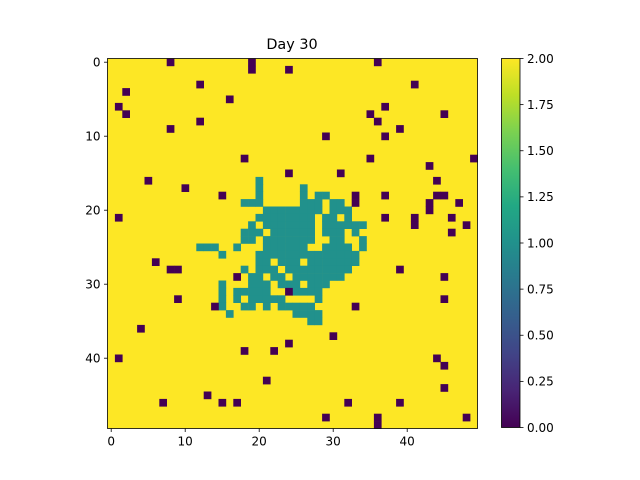 The image size is (640, 480). Describe the element at coordinates (92, 359) in the screenshot. I see `y-tick-label: 40` at that location.